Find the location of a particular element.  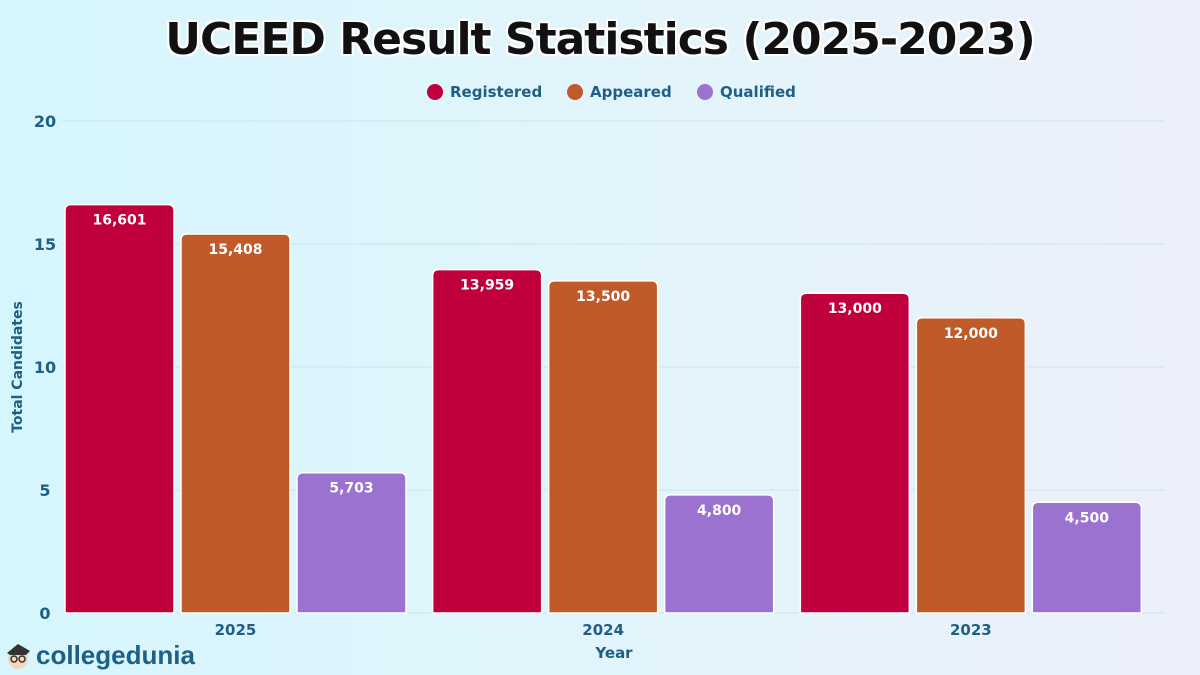

data-label: 16,601 is located at coordinates (119, 221).